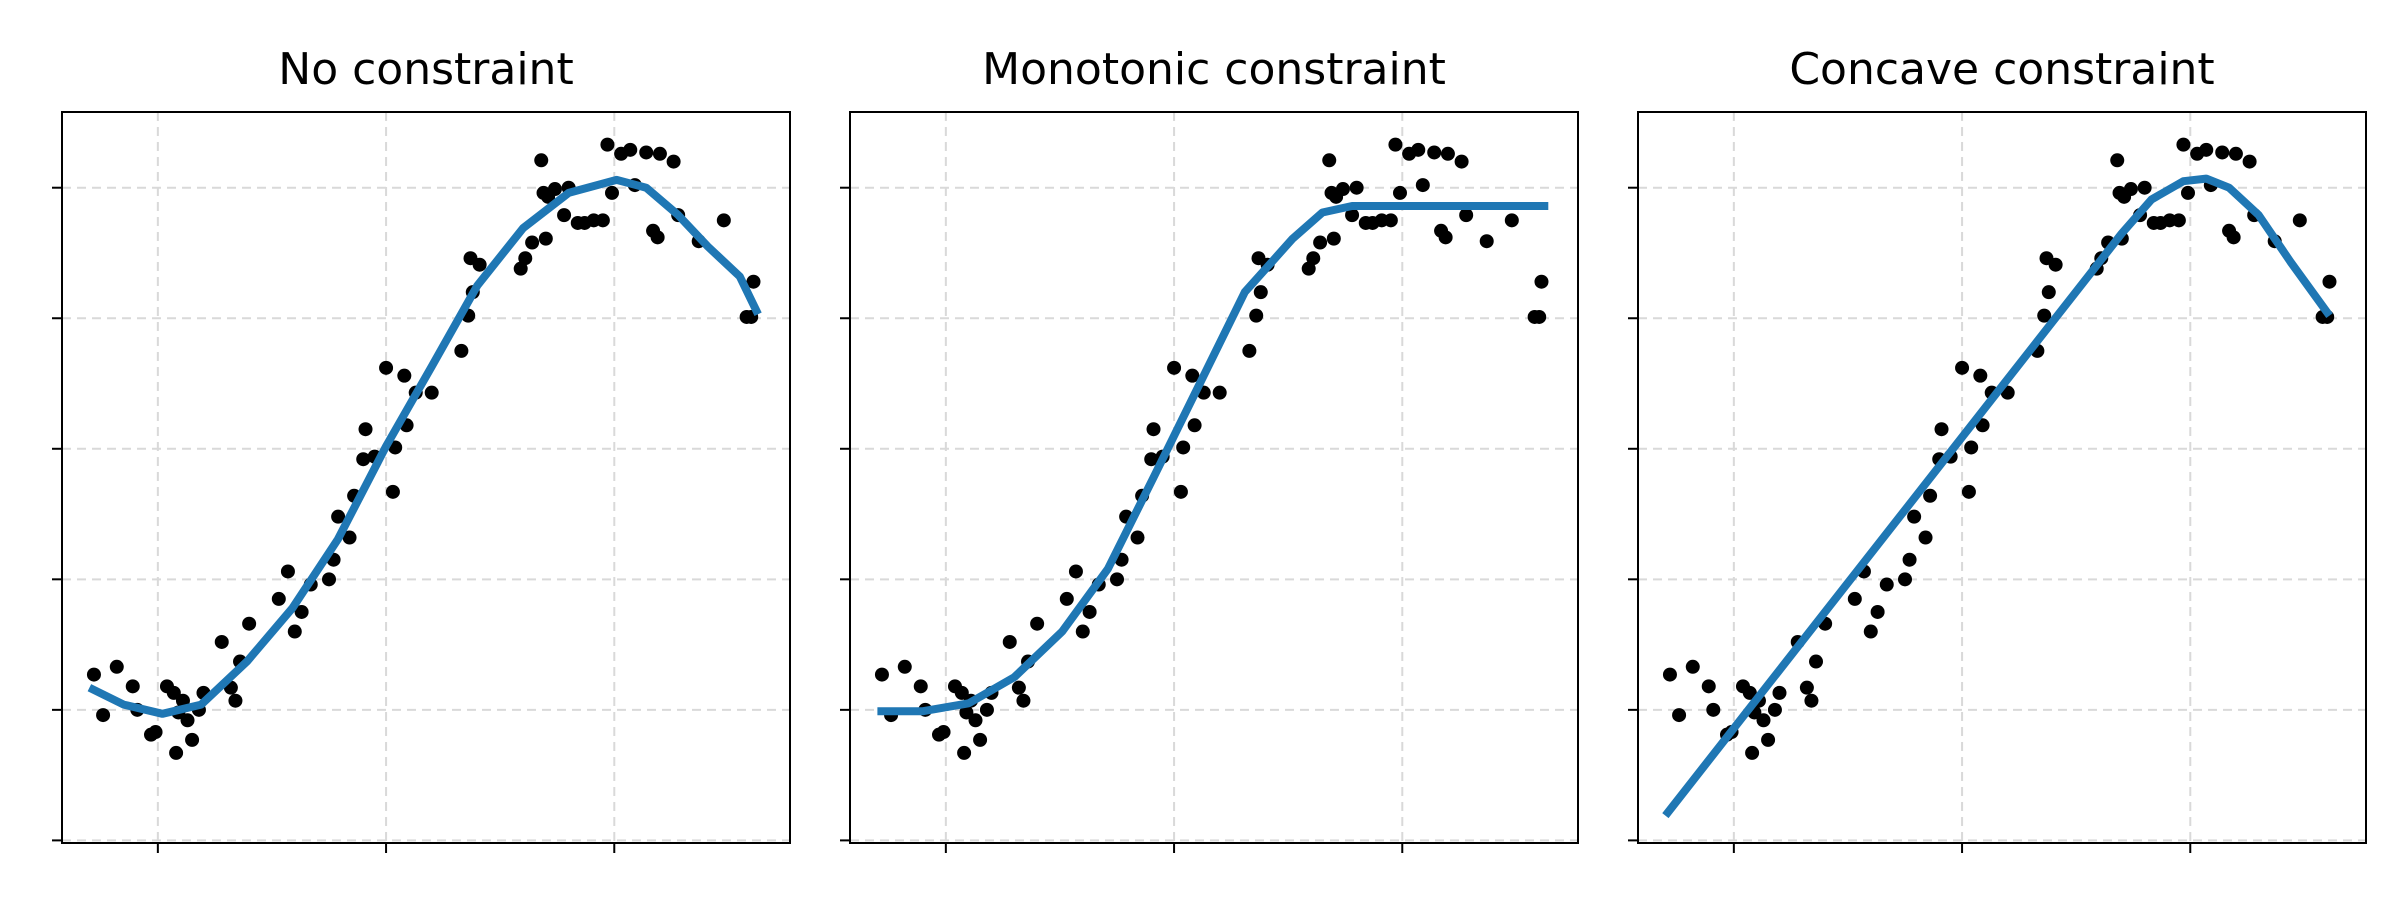  What do you see at coordinates (2001, 69) in the screenshot?
I see `panel-title: Concave constraint` at bounding box center [2001, 69].